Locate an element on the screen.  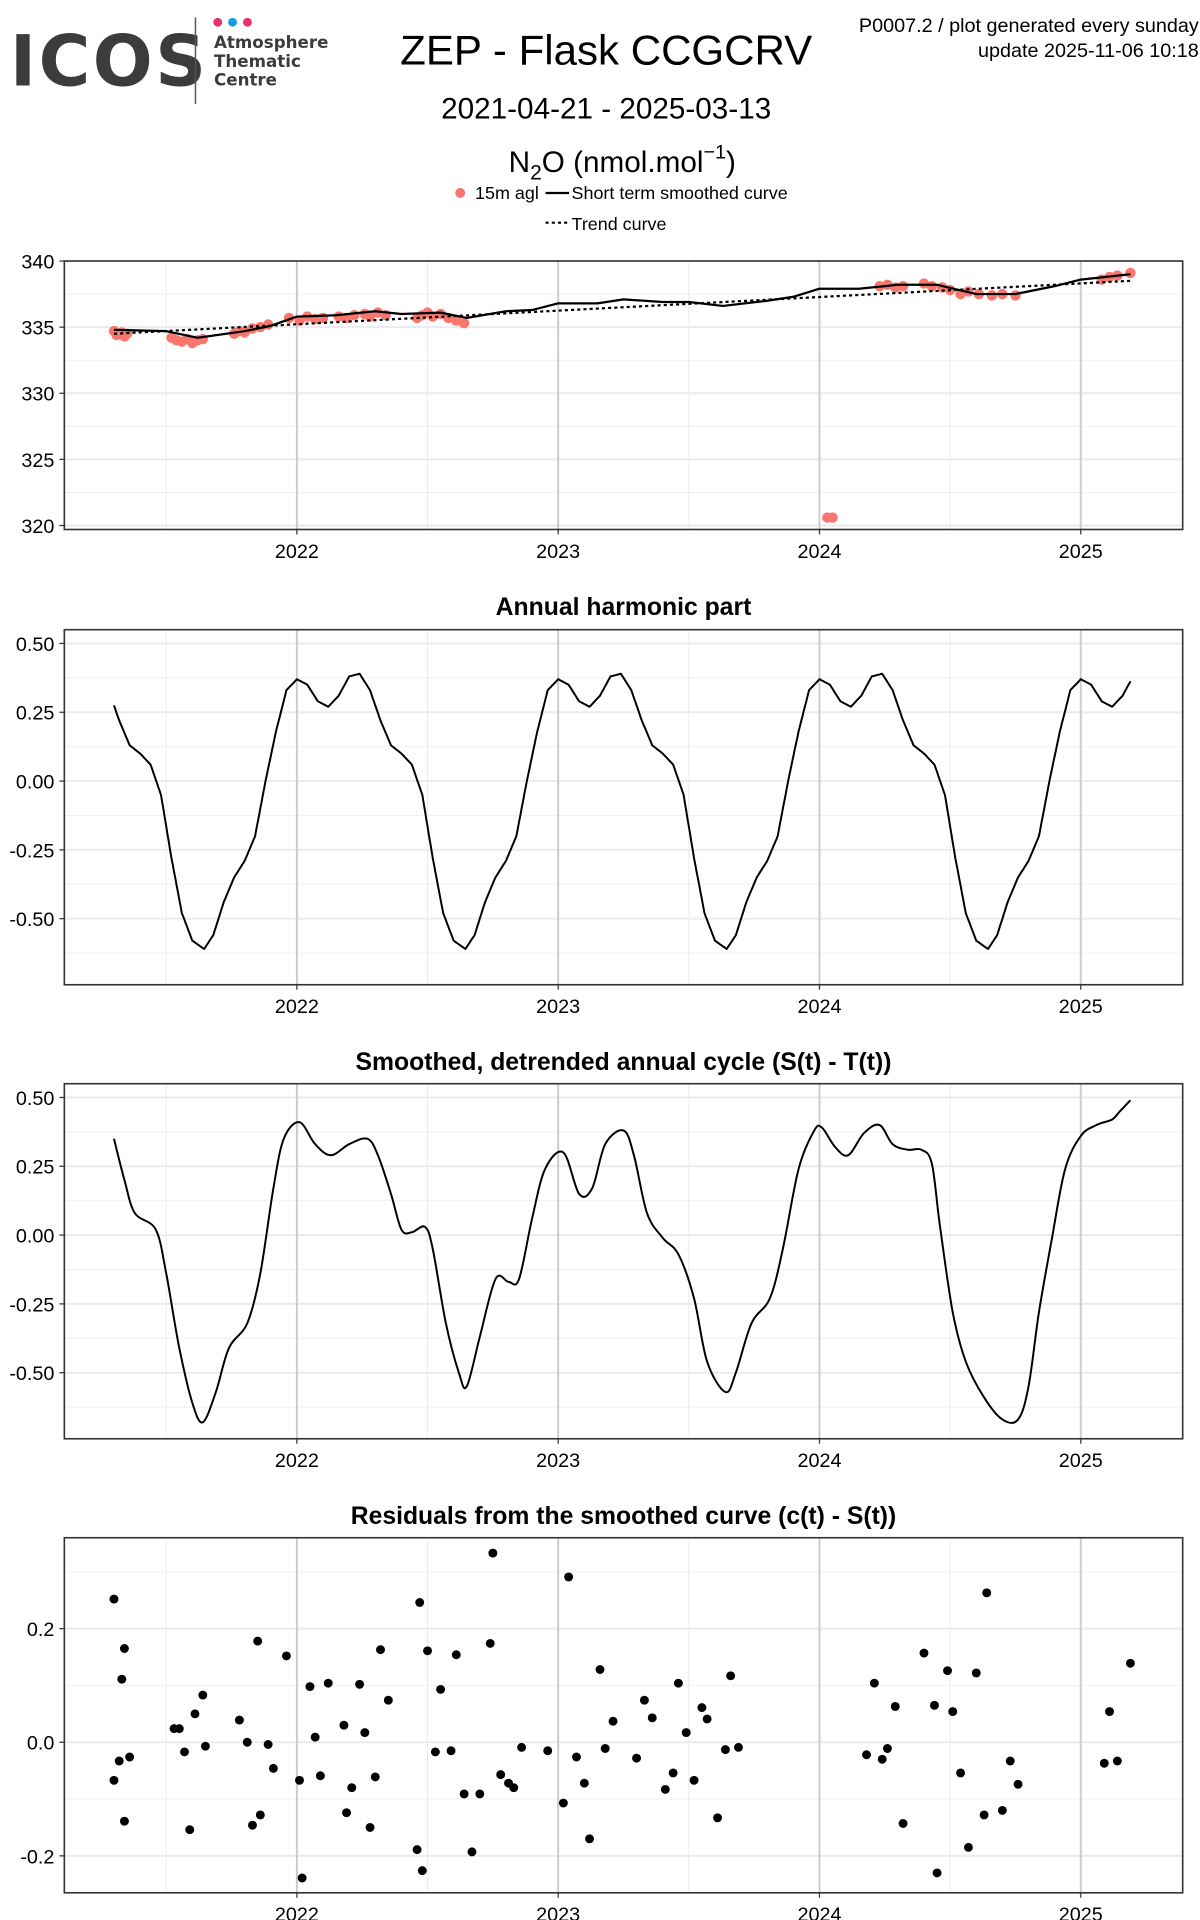
panel-title: Annual harmonic part is located at coordinates (624, 607).